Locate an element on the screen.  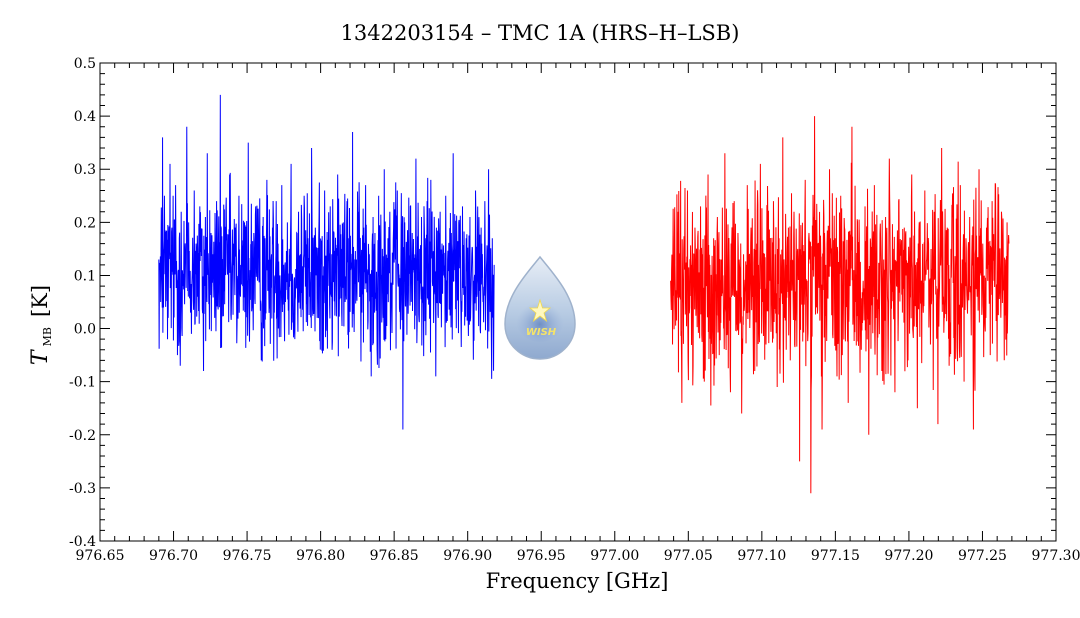
x-tick-label: 977.25 is located at coordinates (982, 556).